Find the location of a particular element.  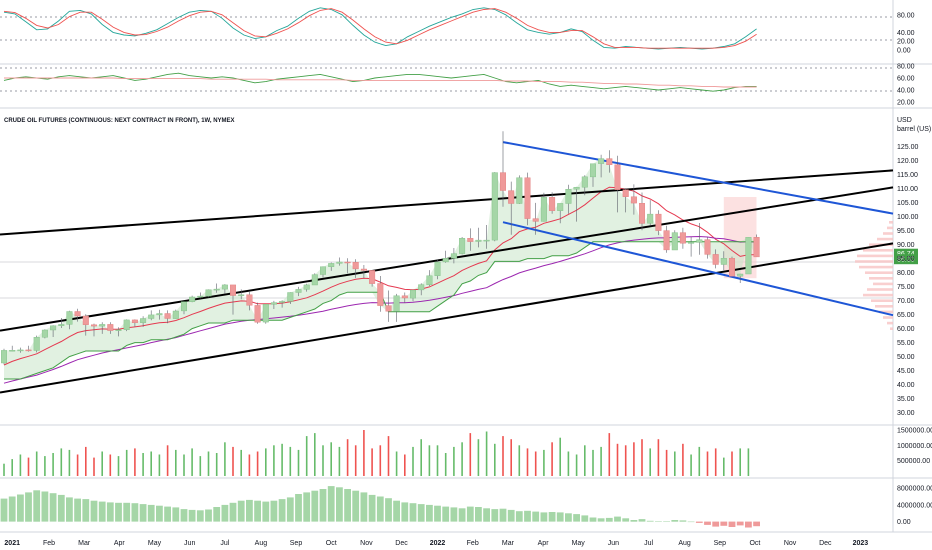

open-interest-pane: 8000000.00 4000000.00 0.00 is located at coordinates (466, 507).